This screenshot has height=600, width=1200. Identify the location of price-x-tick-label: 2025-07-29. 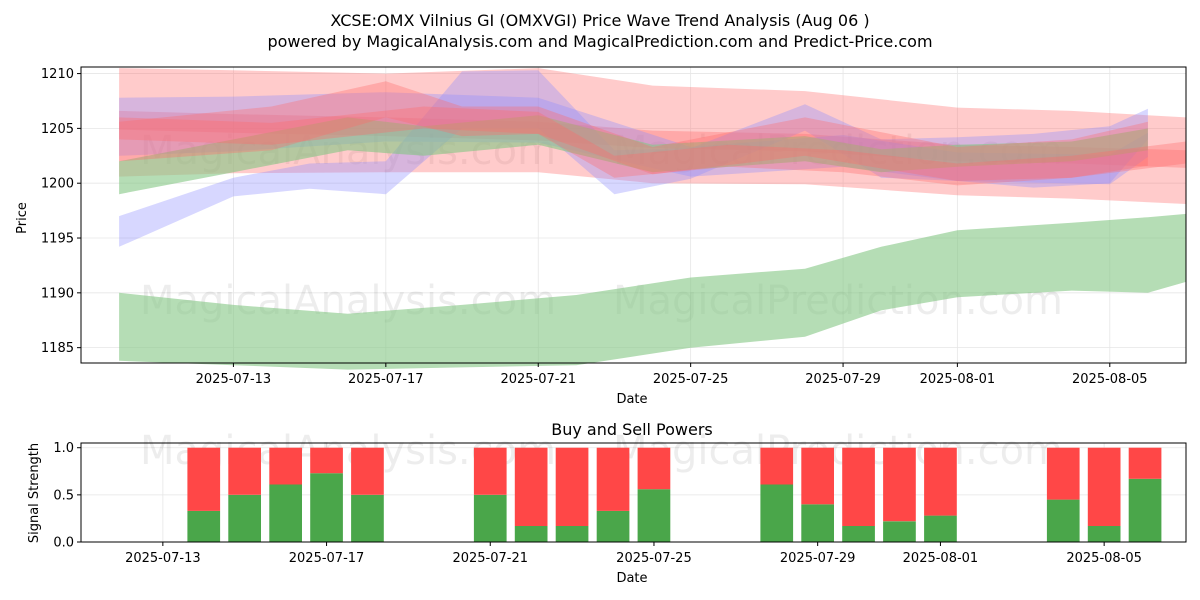
(843, 379).